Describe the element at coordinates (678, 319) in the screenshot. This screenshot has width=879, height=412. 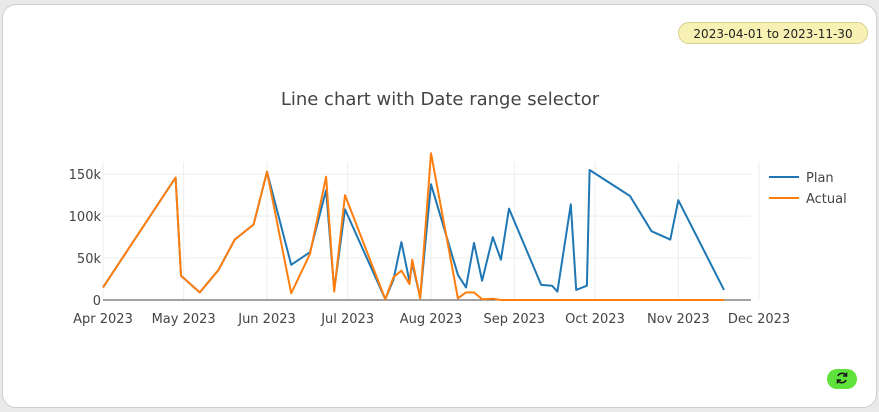
I see `x-tick-label: Nov 2023` at that location.